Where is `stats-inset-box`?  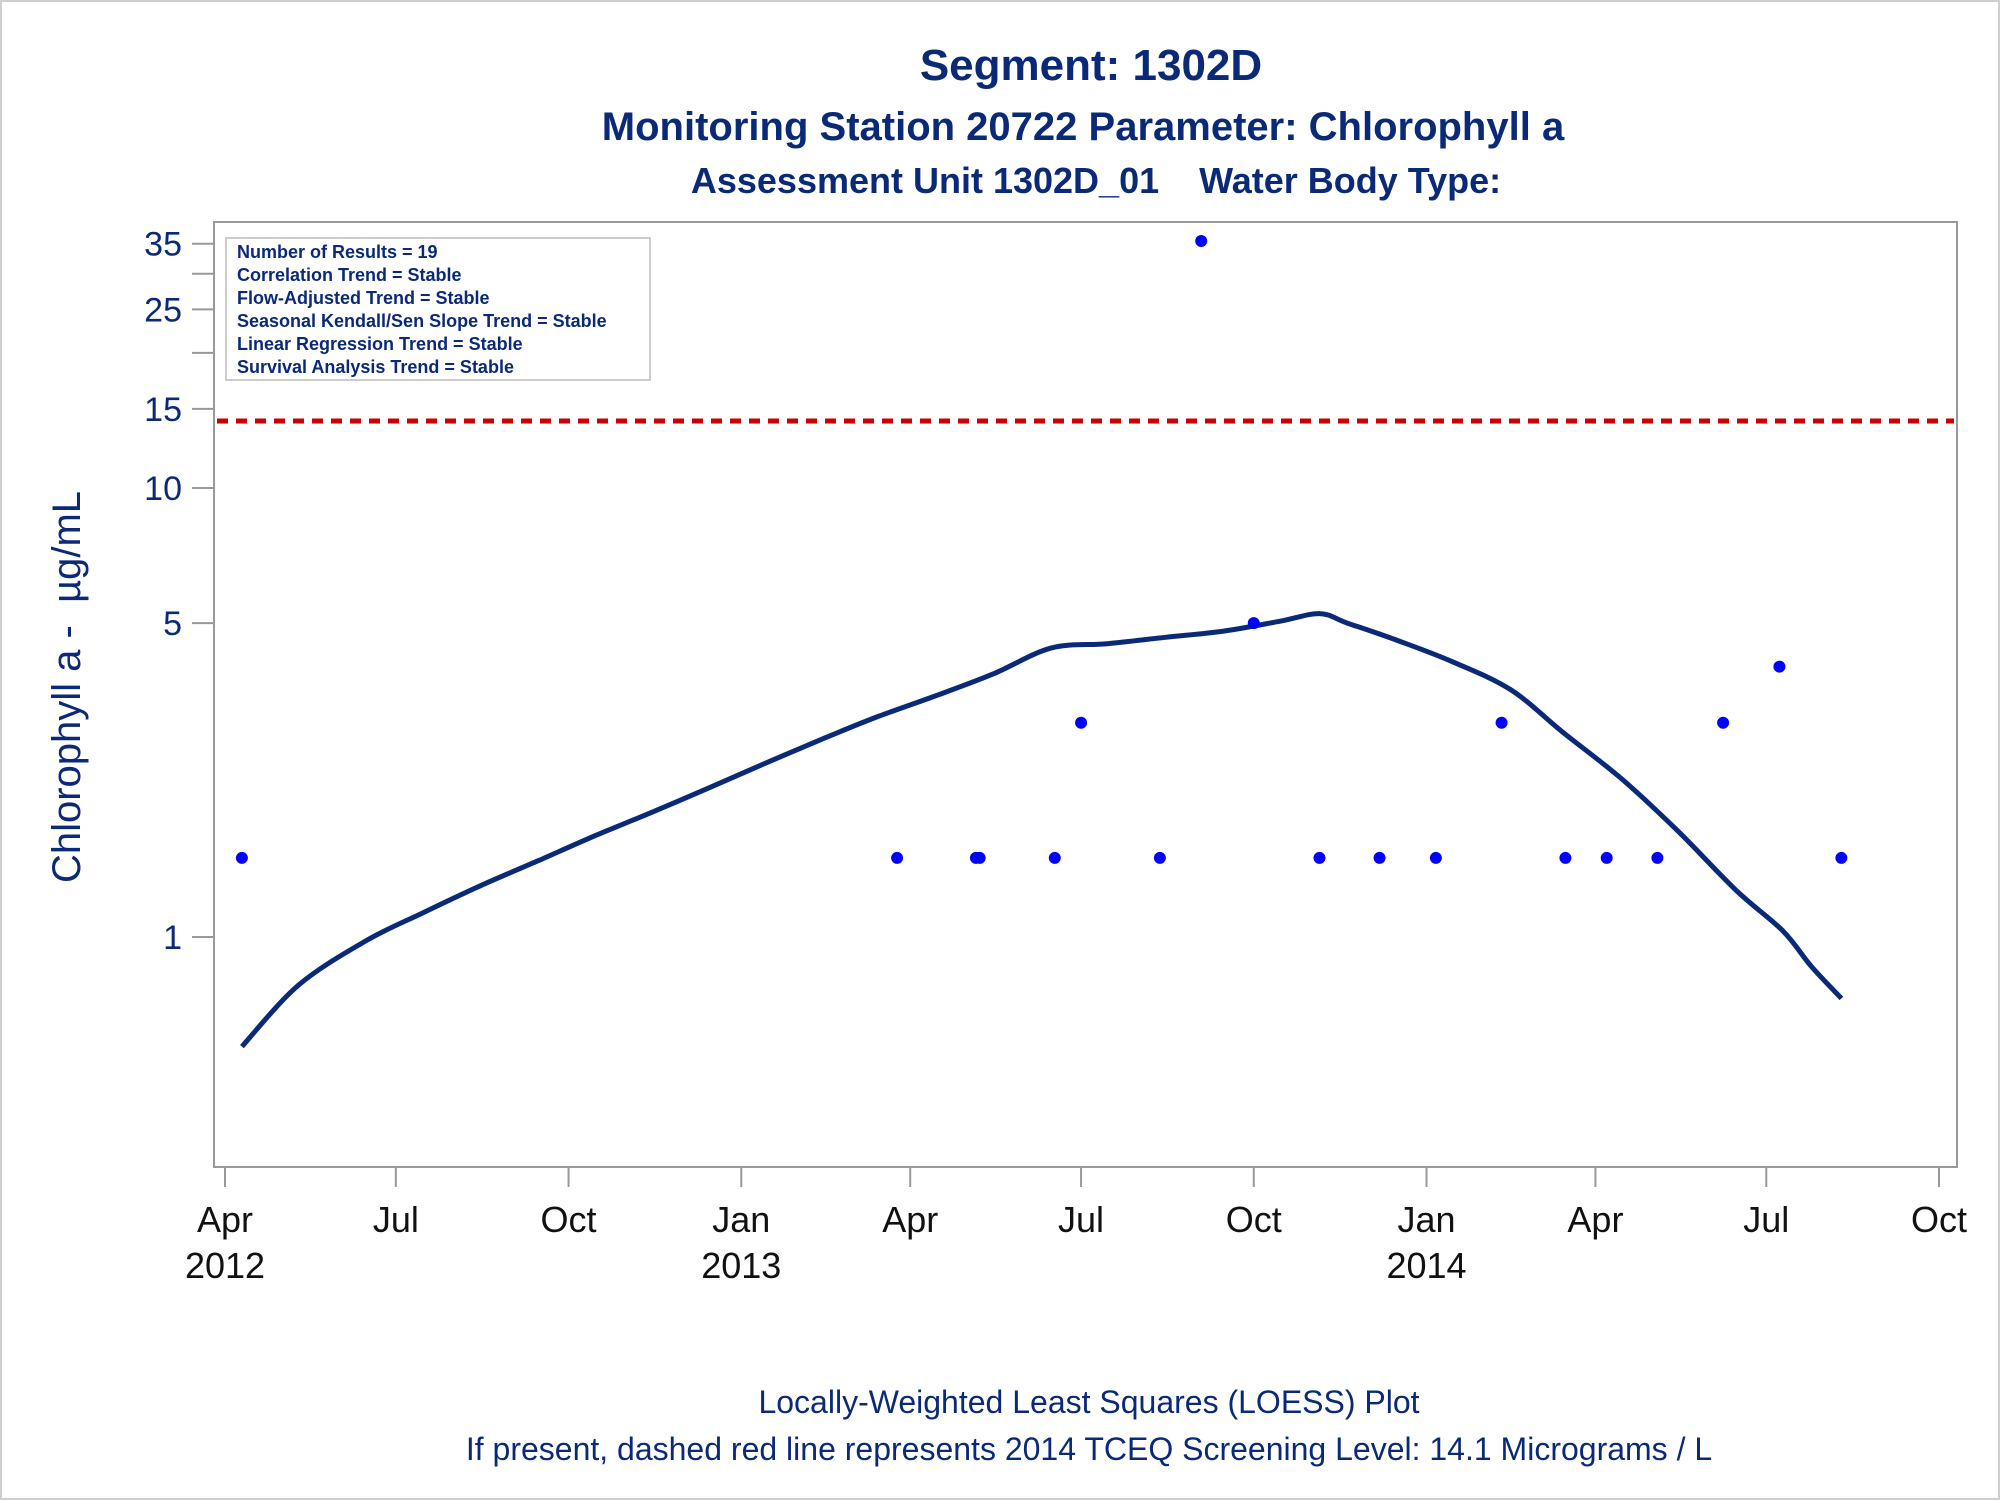 stats-inset-box is located at coordinates (438, 309).